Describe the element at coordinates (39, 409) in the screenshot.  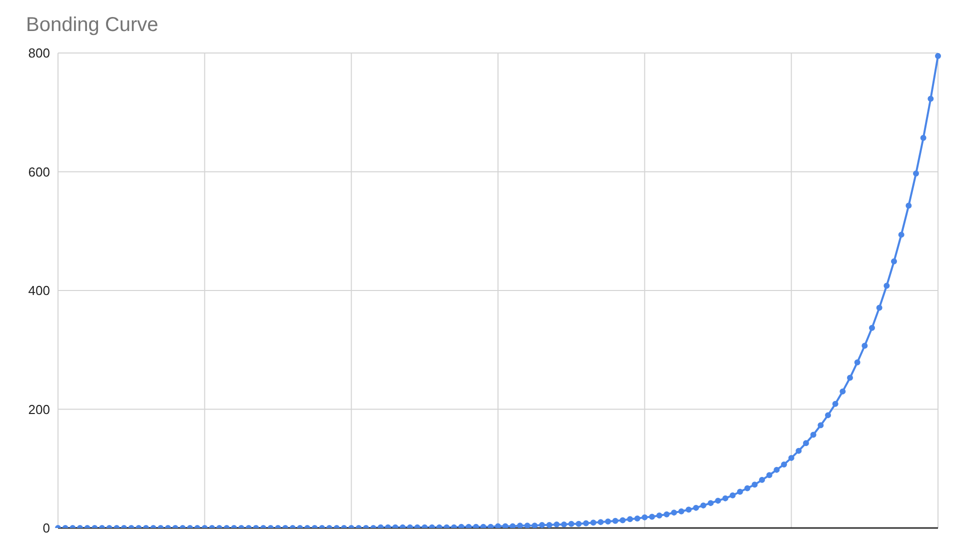
I see `y-tick-label: 200` at that location.